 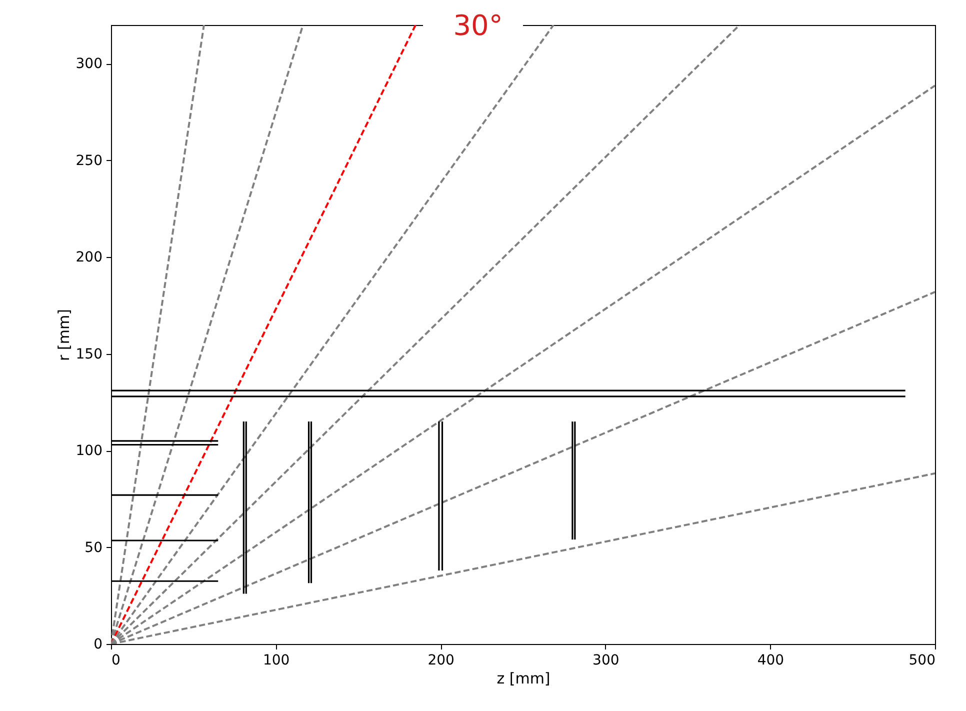 What do you see at coordinates (98, 644) in the screenshot?
I see `y-tick-label: 0` at bounding box center [98, 644].